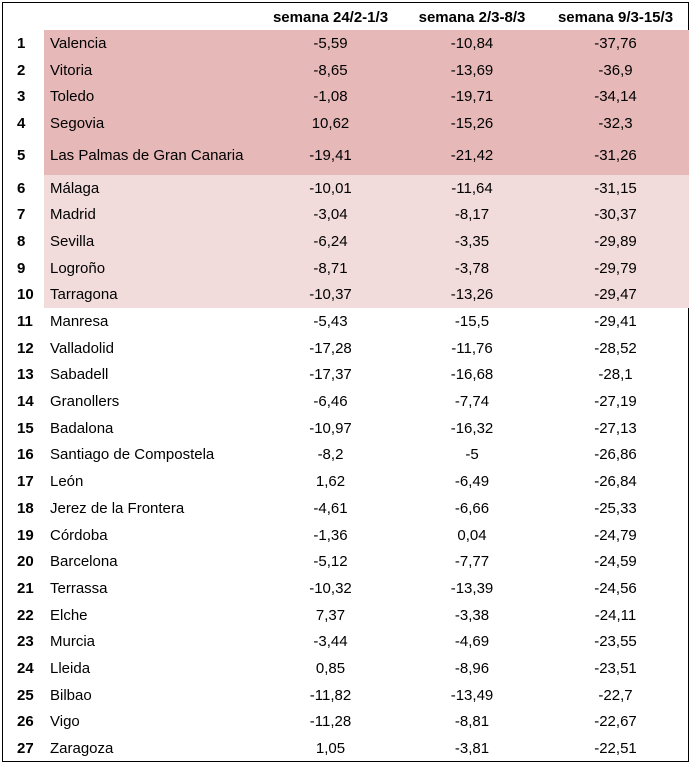 This screenshot has height=766, width=693. Describe the element at coordinates (330, 562) in the screenshot. I see `week-1-value: -5,12` at that location.